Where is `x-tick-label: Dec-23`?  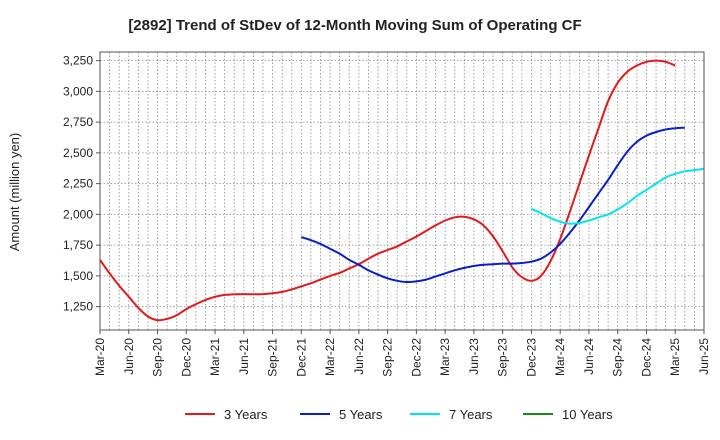 x-tick-label: Dec-23 is located at coordinates (531, 357).